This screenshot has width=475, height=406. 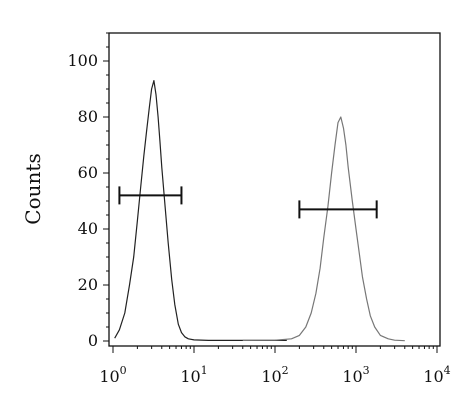 What do you see at coordinates (193, 375) in the screenshot?
I see `x-tick-label: 10¹` at bounding box center [193, 375].